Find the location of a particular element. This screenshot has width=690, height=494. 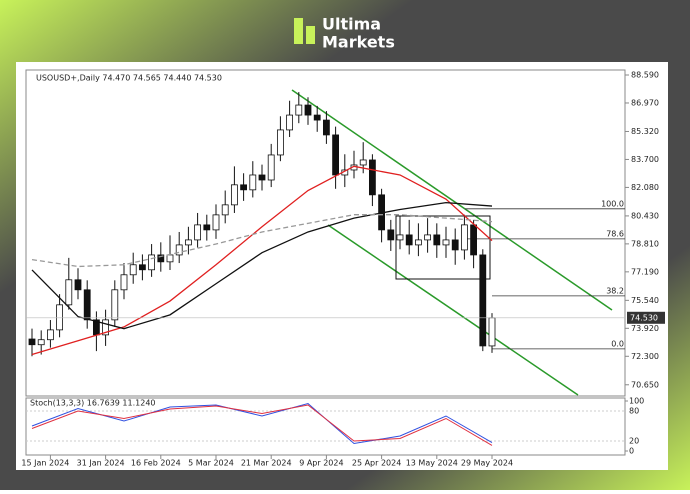

y-tick-label: 85.320 is located at coordinates (645, 131).